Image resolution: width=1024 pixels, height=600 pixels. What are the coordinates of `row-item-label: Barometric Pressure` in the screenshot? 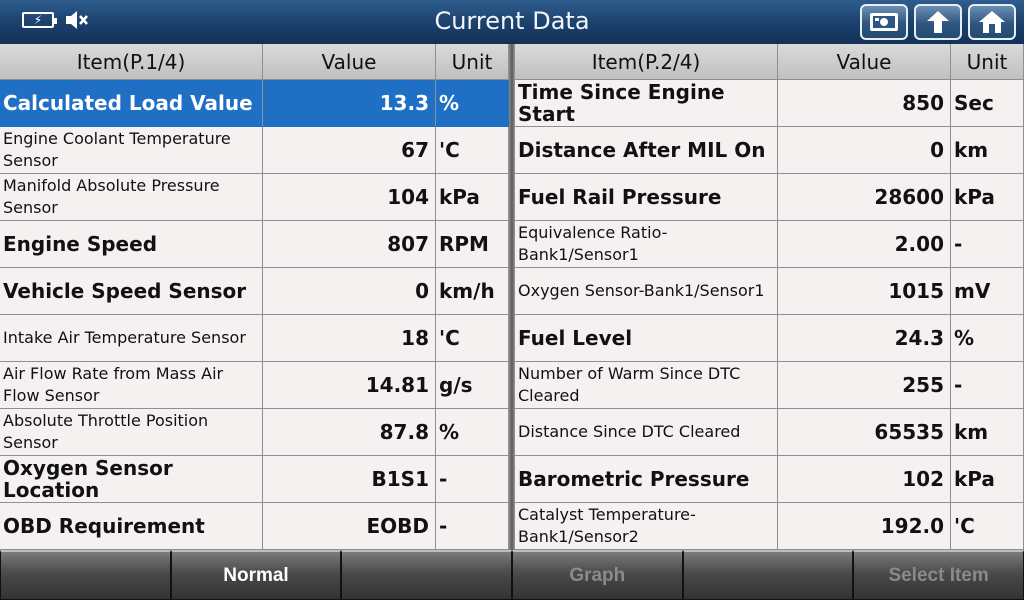 It's located at (646, 479).